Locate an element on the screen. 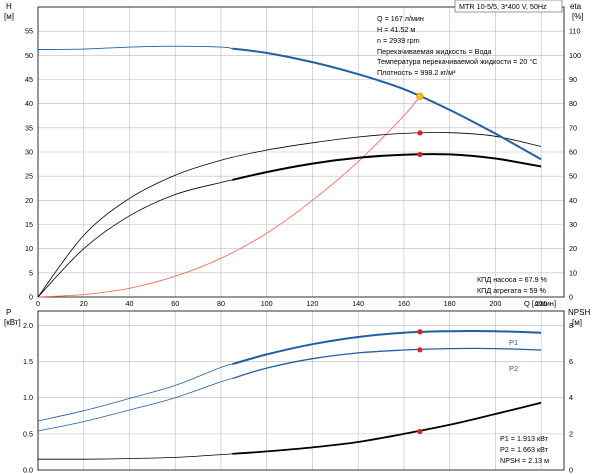 The height and width of the screenshot is (474, 600). bottom-y-right-tick-label: 2 is located at coordinates (571, 433).